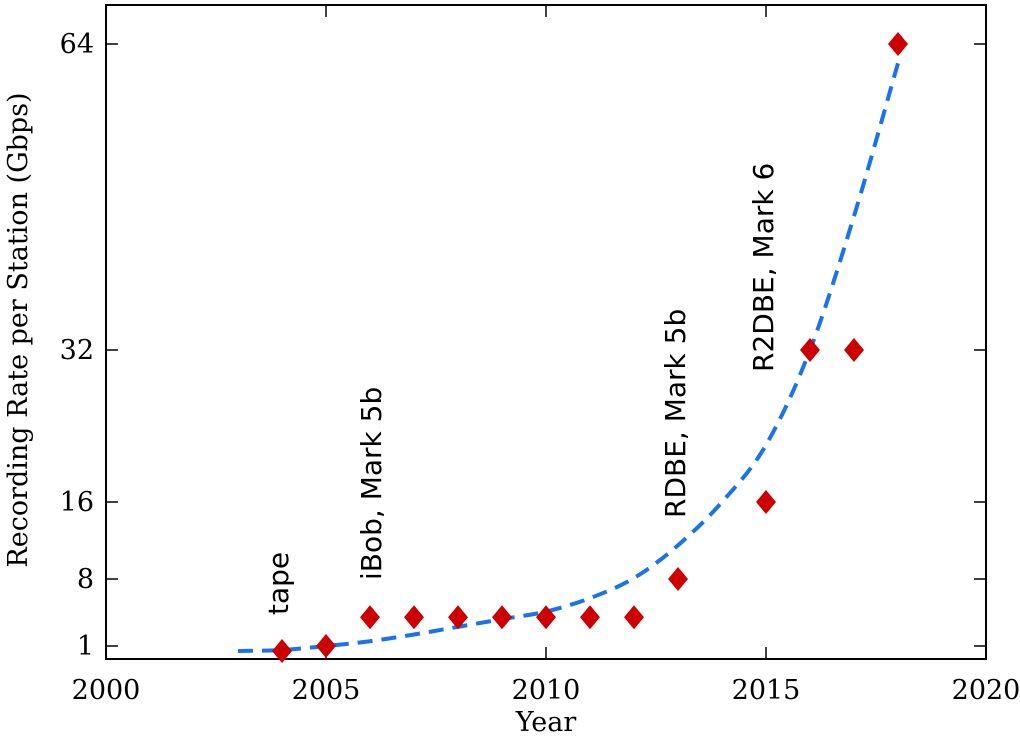 The width and height of the screenshot is (1020, 736). I want to click on x-tick-label: 2000, so click(106, 690).